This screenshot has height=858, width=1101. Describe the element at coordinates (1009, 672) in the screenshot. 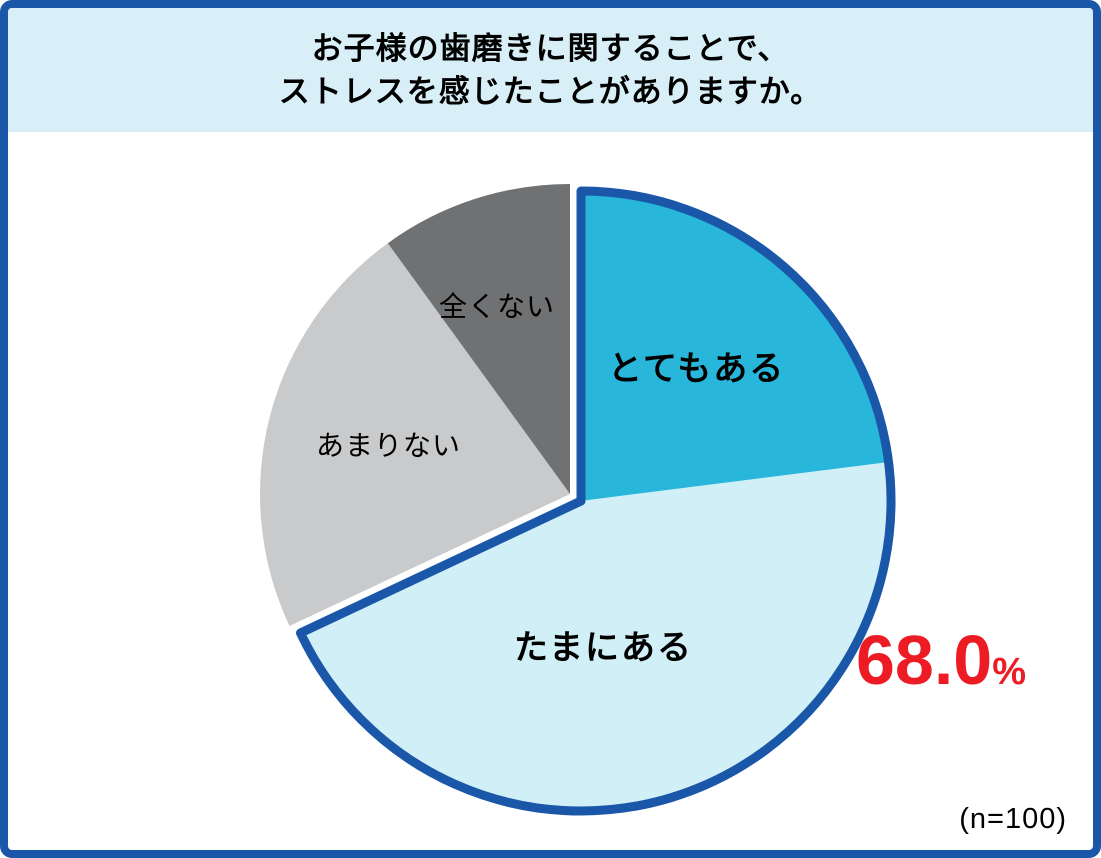

I see `highlight-percentage-unit: %` at that location.